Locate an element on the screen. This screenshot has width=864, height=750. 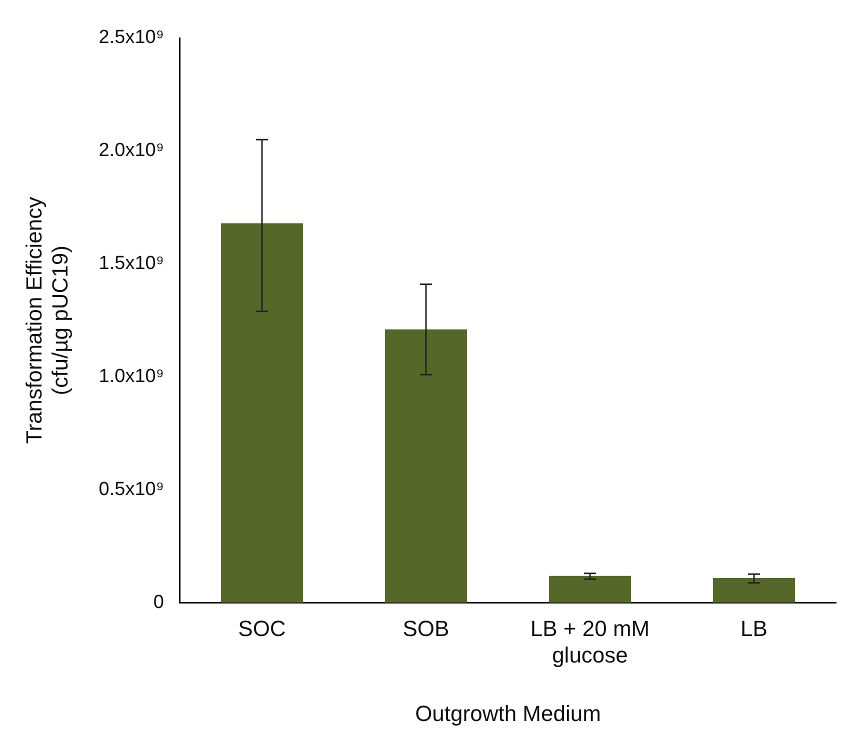
y-tick-label: 0.5x10⁹ is located at coordinates (131, 489).